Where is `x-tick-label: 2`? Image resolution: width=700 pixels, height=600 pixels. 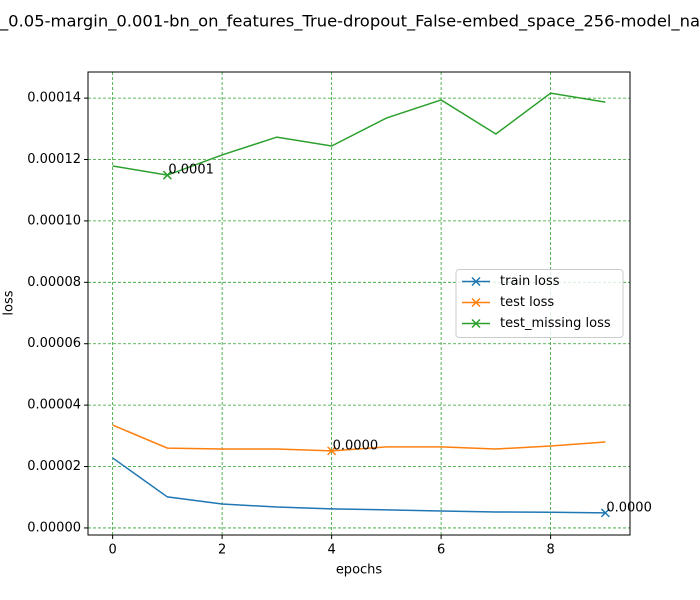 x-tick-label: 2 is located at coordinates (222, 550).